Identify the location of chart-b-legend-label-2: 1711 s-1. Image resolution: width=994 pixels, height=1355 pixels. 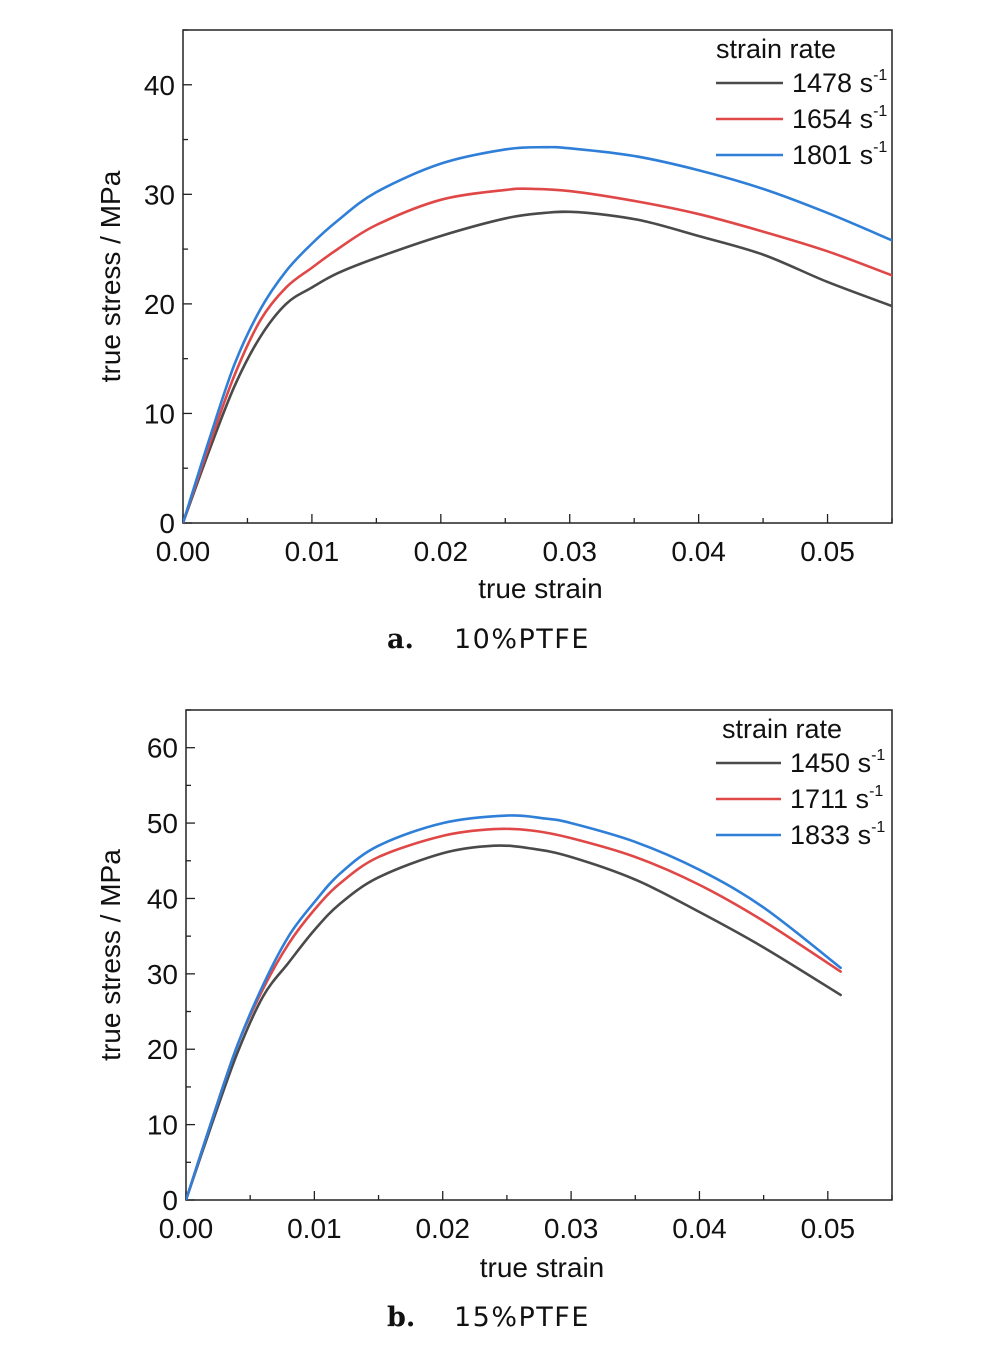
(836, 798).